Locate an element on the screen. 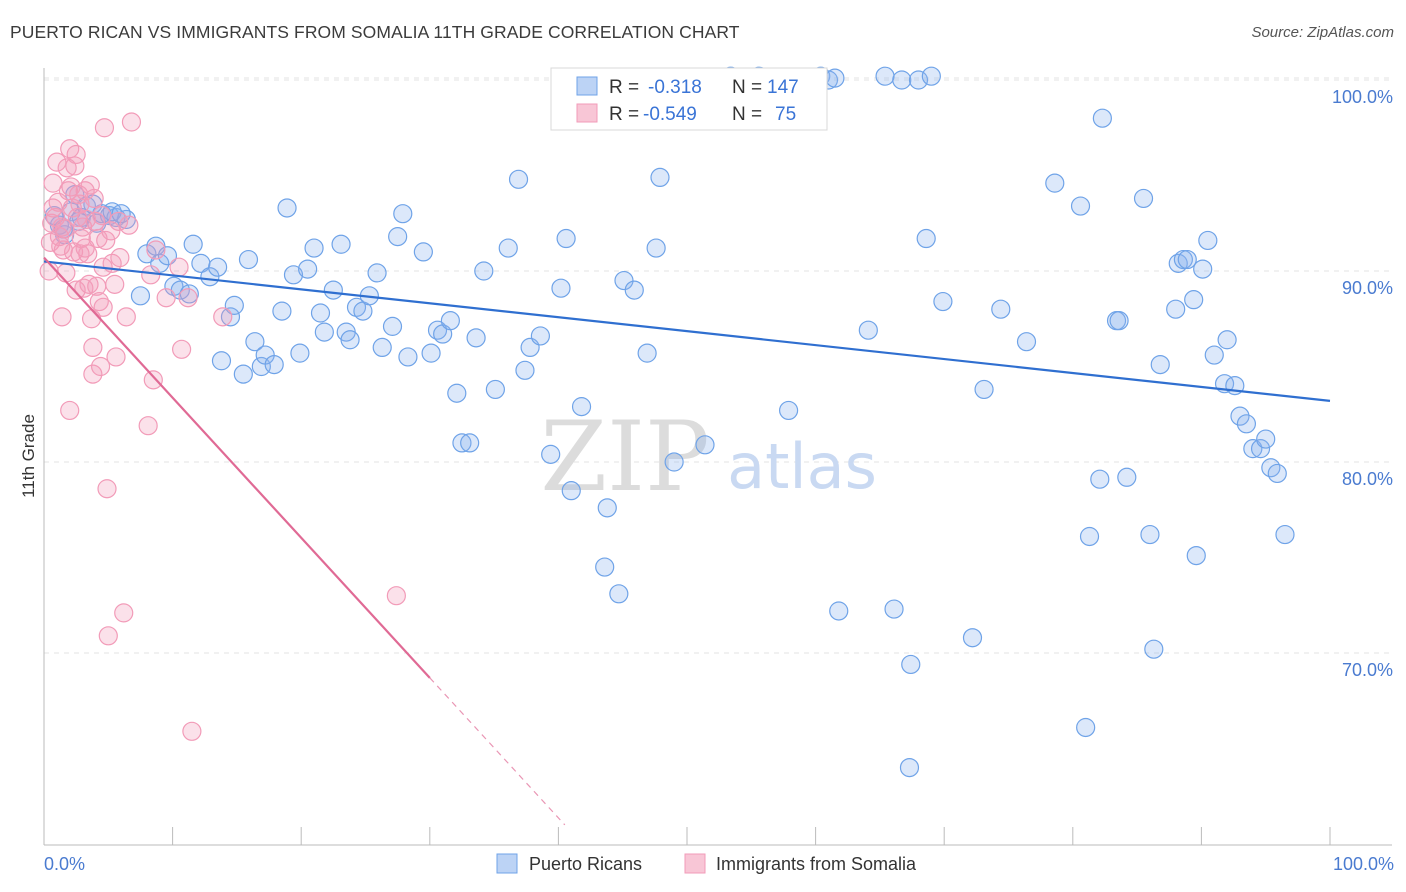  legend-r-label-2: R = is located at coordinates (624, 114).